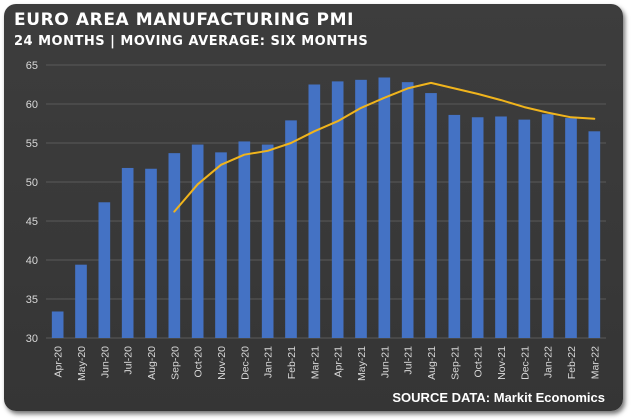 The image size is (631, 419). I want to click on x-tick-label: Mar-22, so click(595, 362).